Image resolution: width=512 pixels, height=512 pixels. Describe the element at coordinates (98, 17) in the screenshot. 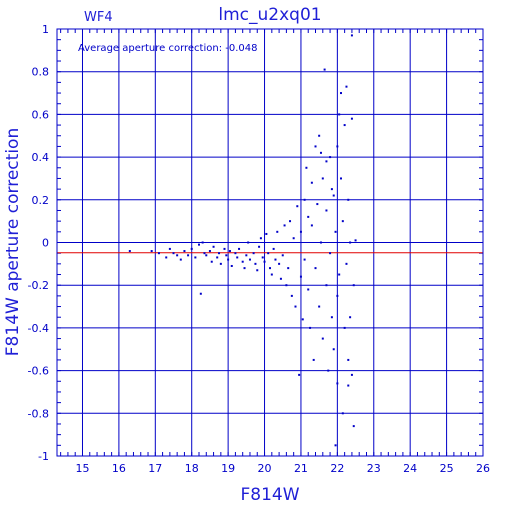

I see `panel-label: WF4` at that location.